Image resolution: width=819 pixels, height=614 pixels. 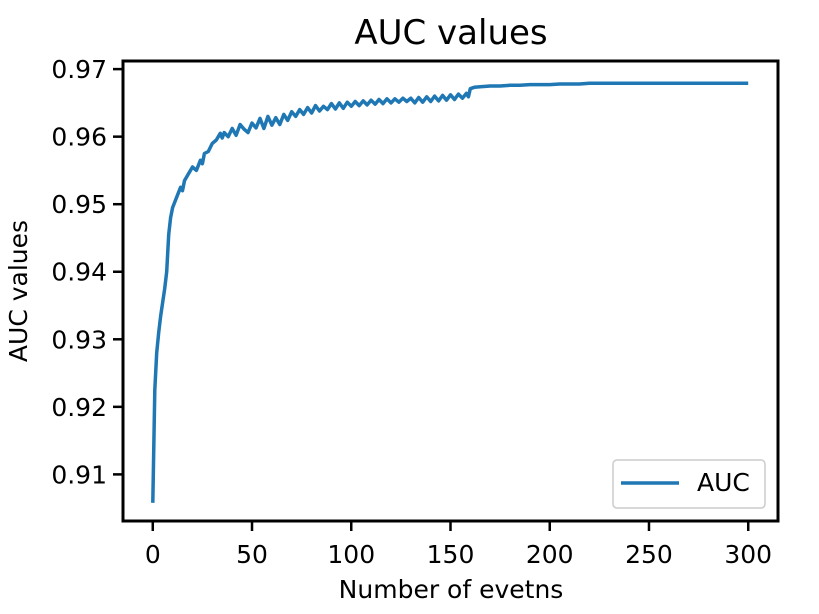 I want to click on x-tick-label: 200, so click(x=550, y=554).